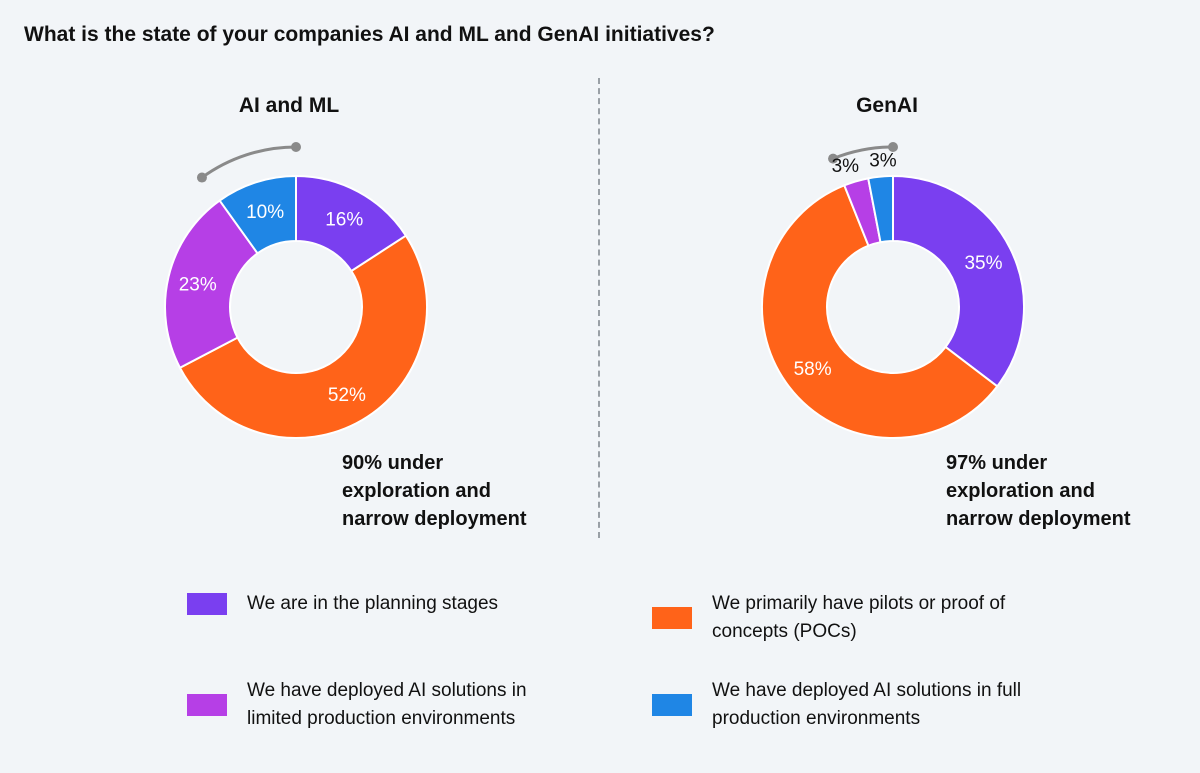 The image size is (1200, 773). Describe the element at coordinates (393, 463) in the screenshot. I see `callout-line: 90% under` at that location.